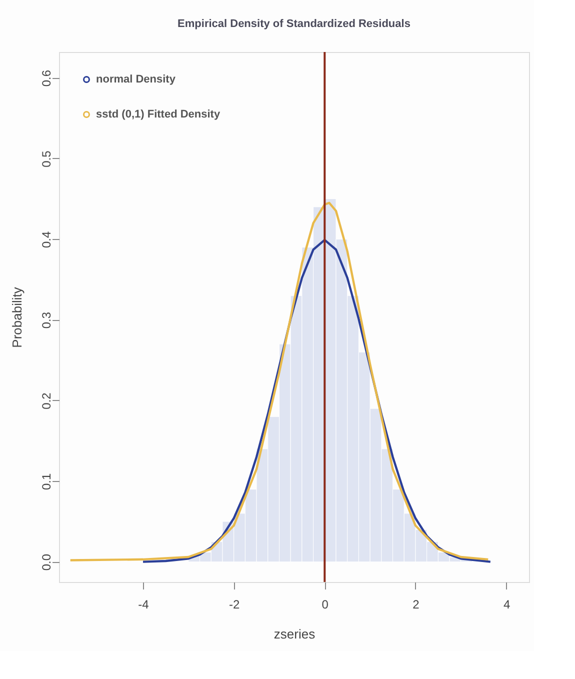  What do you see at coordinates (17, 317) in the screenshot?
I see `y-axis-title: Probability` at bounding box center [17, 317].